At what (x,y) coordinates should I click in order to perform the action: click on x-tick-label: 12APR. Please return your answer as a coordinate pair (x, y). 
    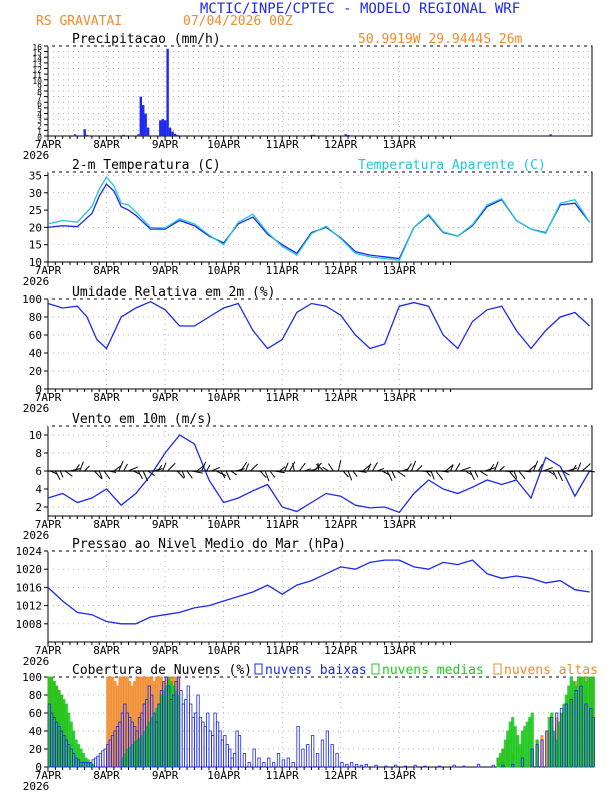
    Looking at the image, I should click on (340, 144).